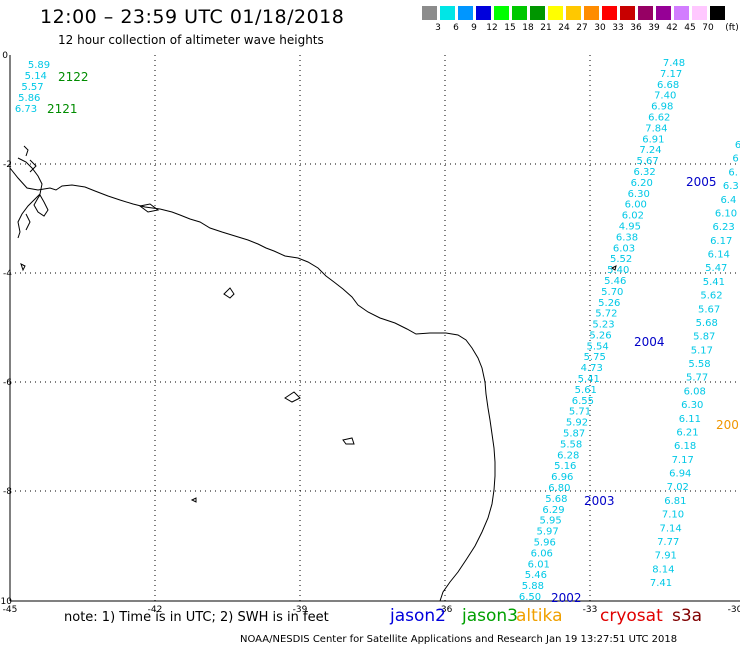 The image size is (740, 650). I want to click on track-main-value: 6.02, so click(633, 216).